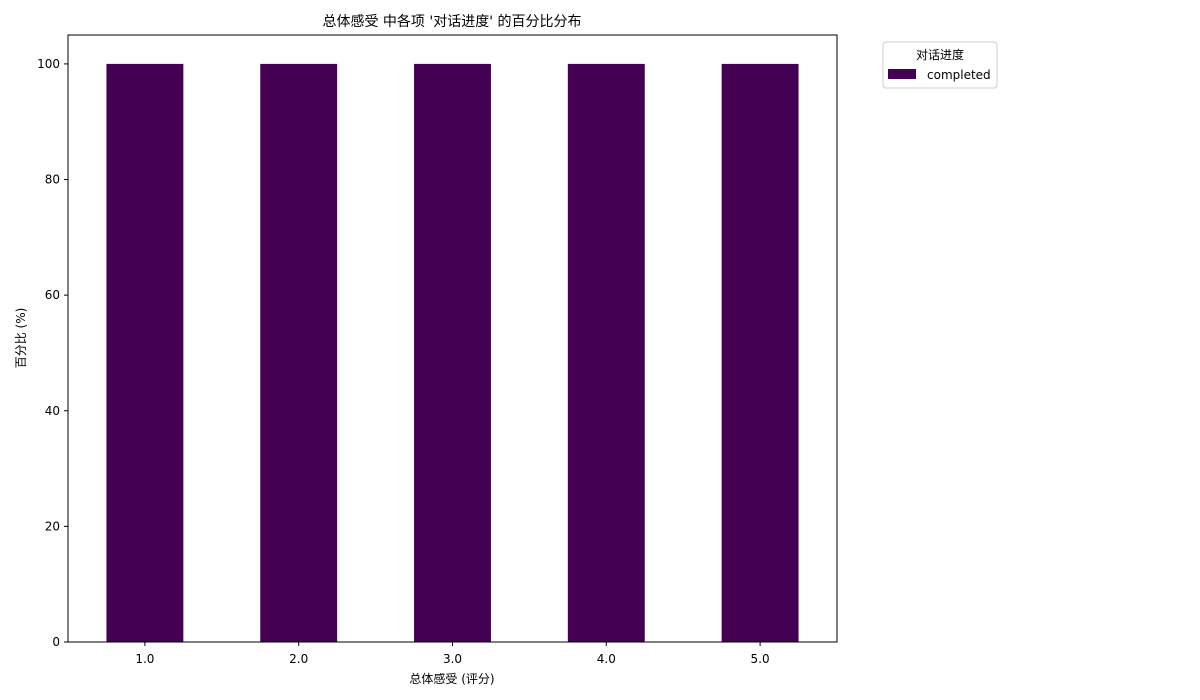 Image resolution: width=1200 pixels, height=700 pixels. I want to click on chart-title: 总体感受 中各项 '对话进度' 的百分比分布, so click(451, 21).